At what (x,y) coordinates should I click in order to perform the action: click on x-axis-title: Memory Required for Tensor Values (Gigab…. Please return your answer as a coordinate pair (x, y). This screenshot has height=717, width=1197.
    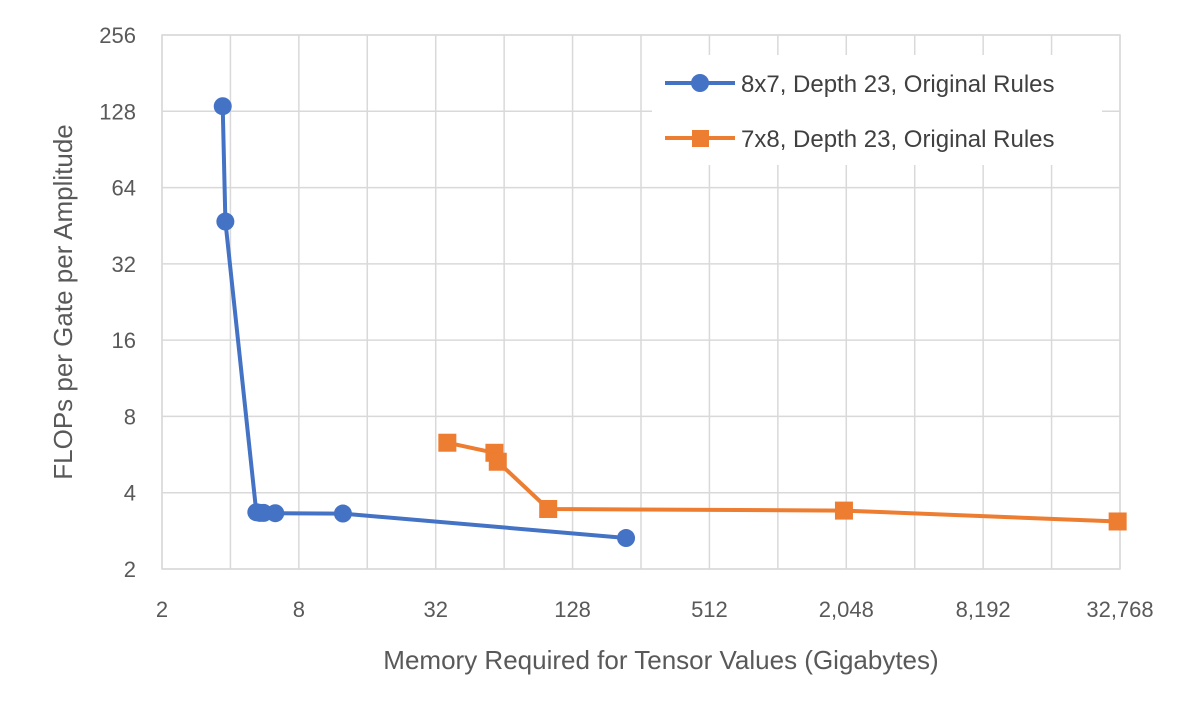
    Looking at the image, I should click on (660, 660).